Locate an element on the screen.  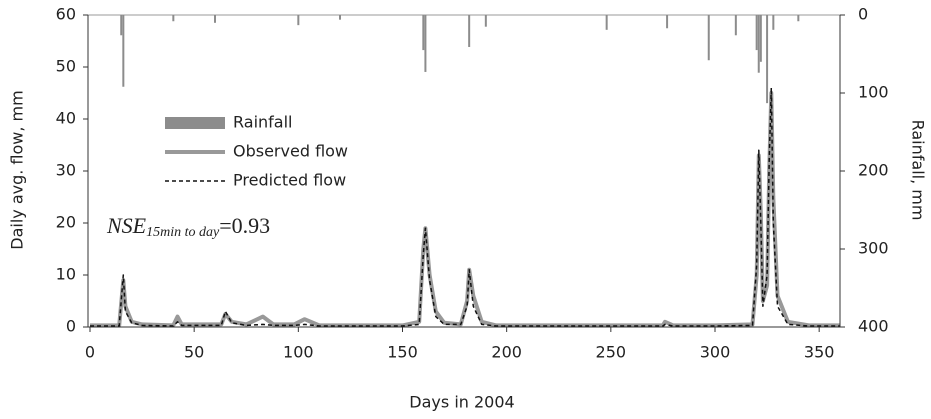
legend-swatch is located at coordinates (195, 123).